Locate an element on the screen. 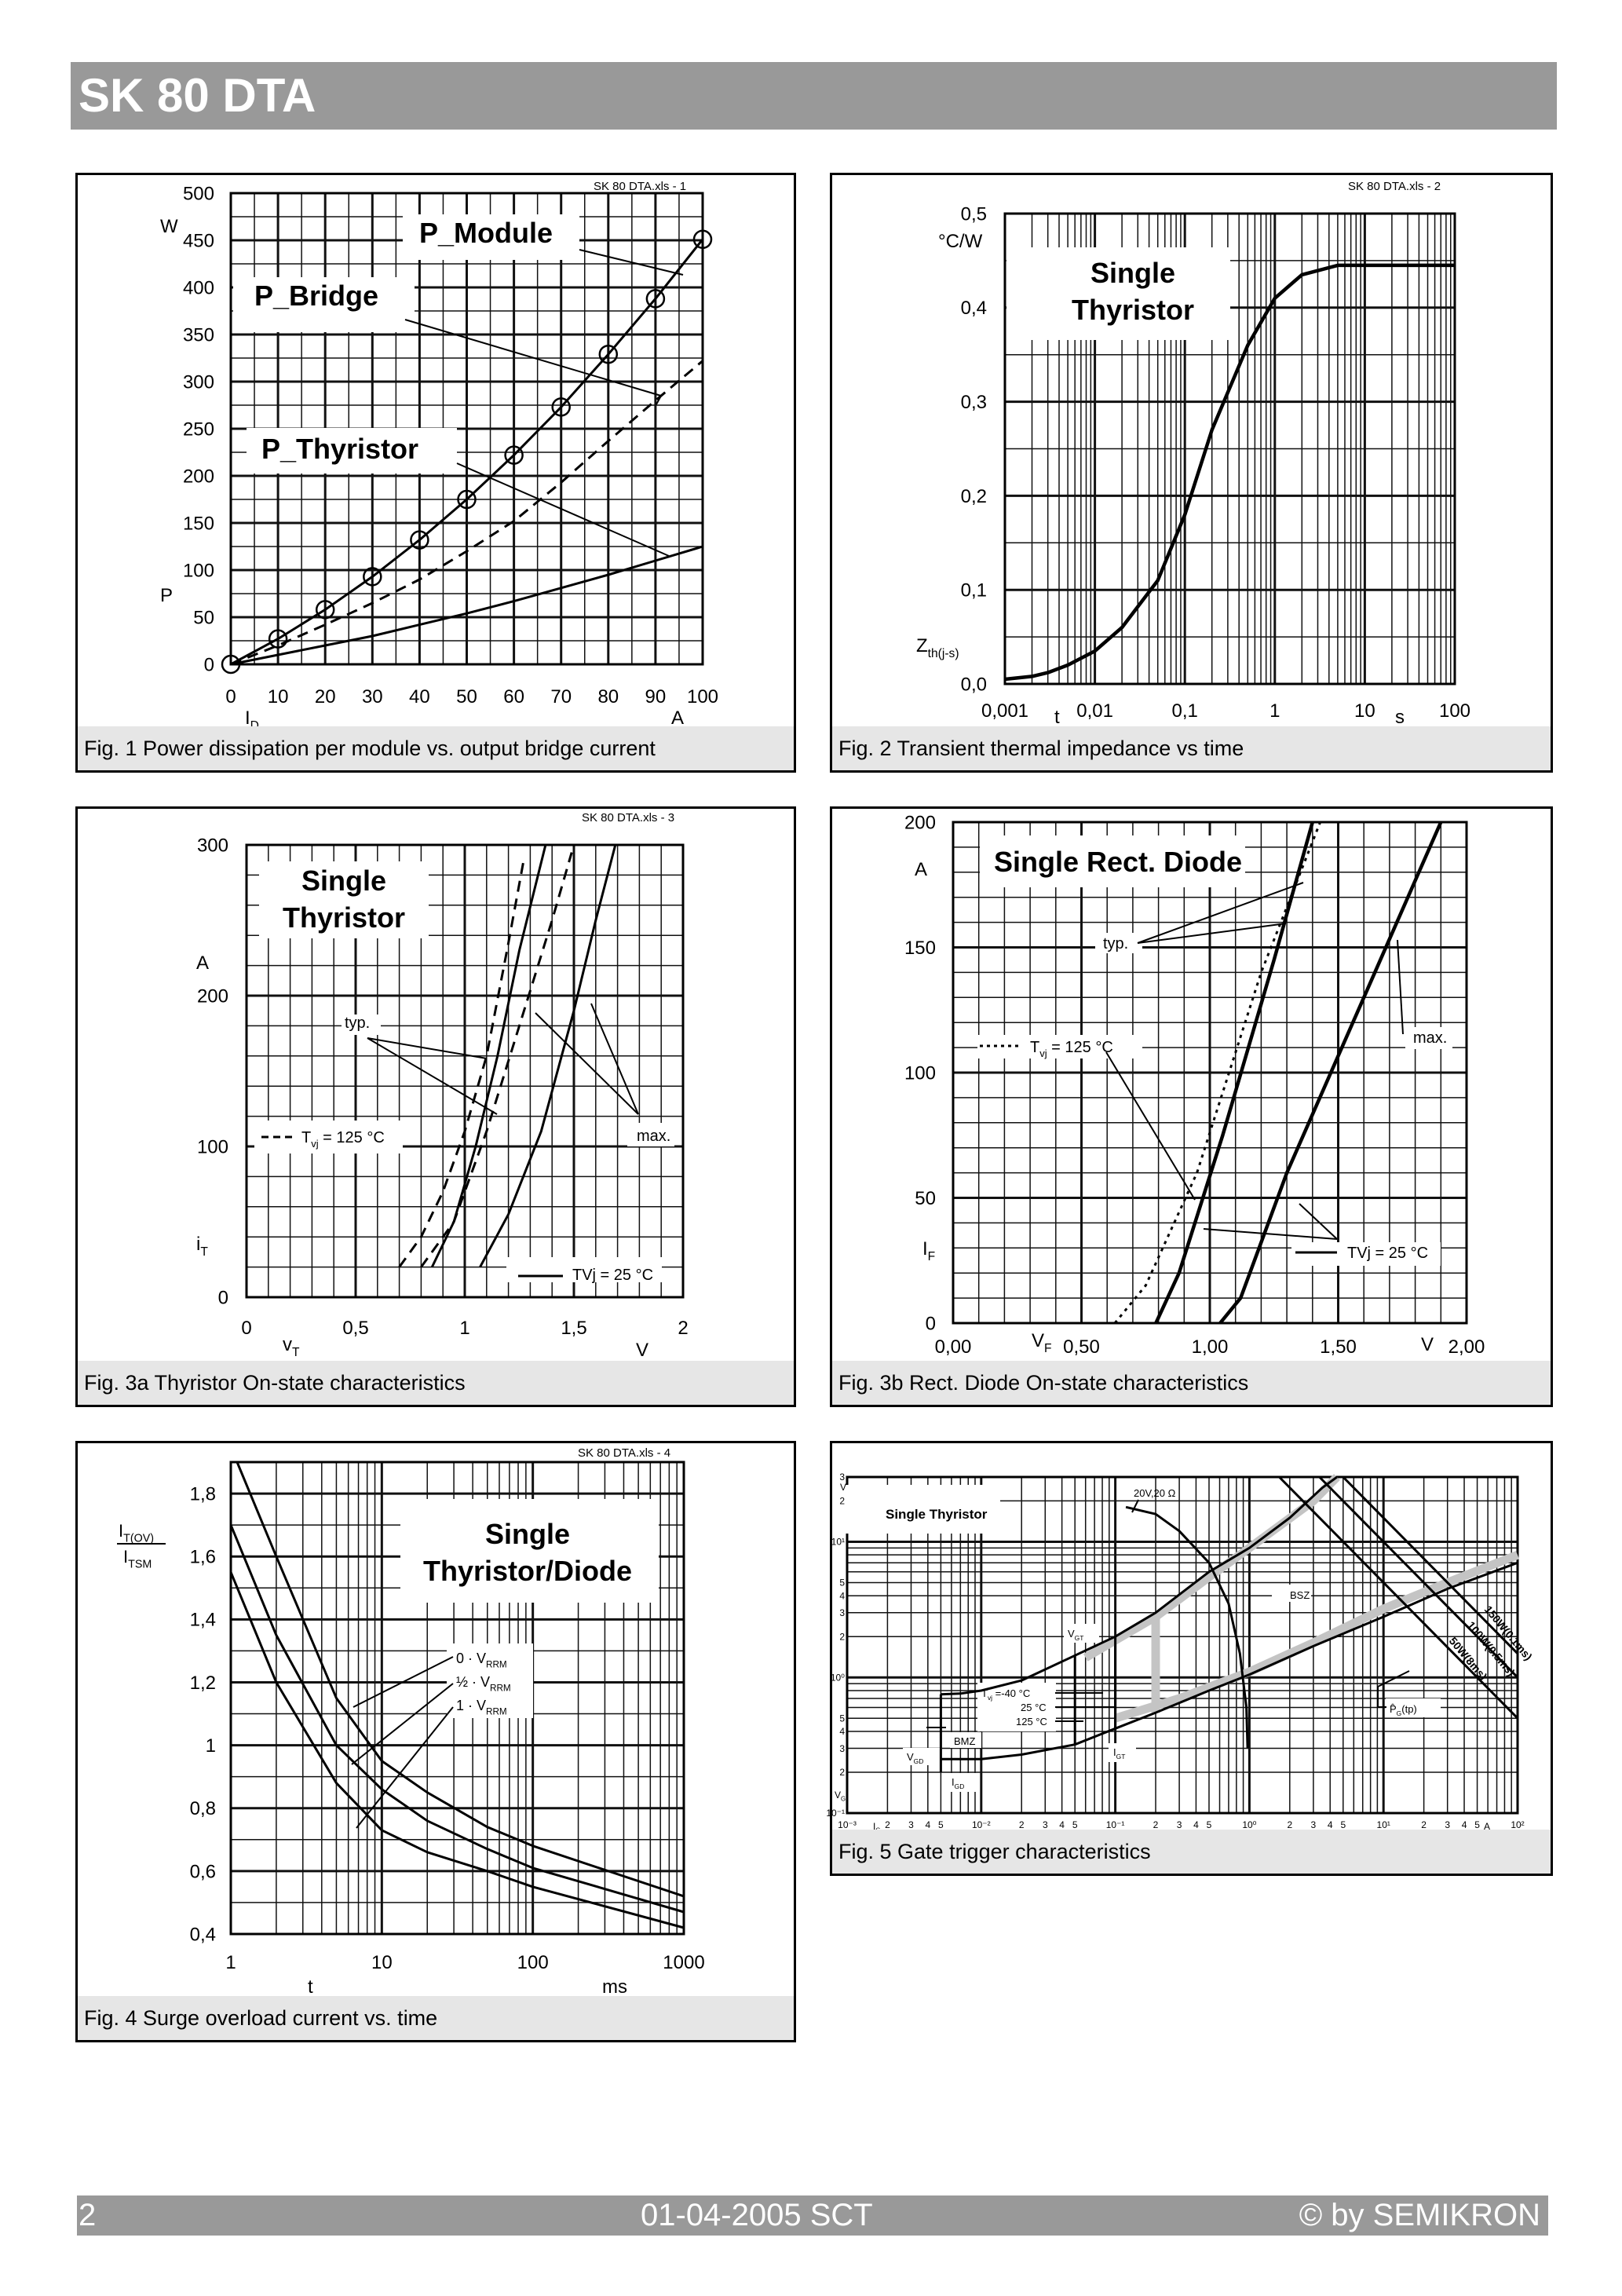 The height and width of the screenshot is (2296, 1622). y-tick-label: 0,3 is located at coordinates (974, 403).